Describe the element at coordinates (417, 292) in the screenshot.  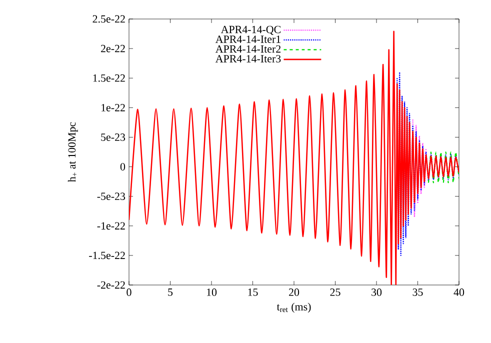
I see `x-tick-label: 35` at that location.